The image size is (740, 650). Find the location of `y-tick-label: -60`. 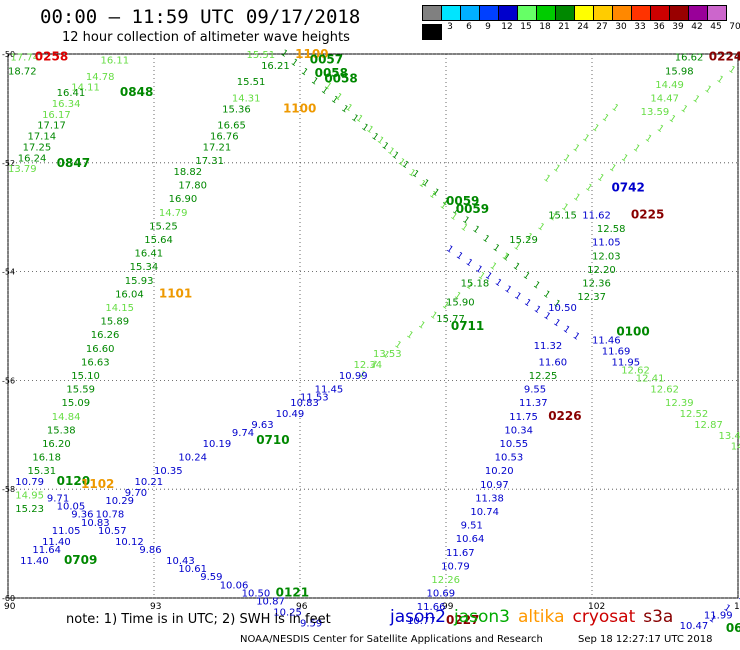

y-tick-label: -60 is located at coordinates (8, 598).